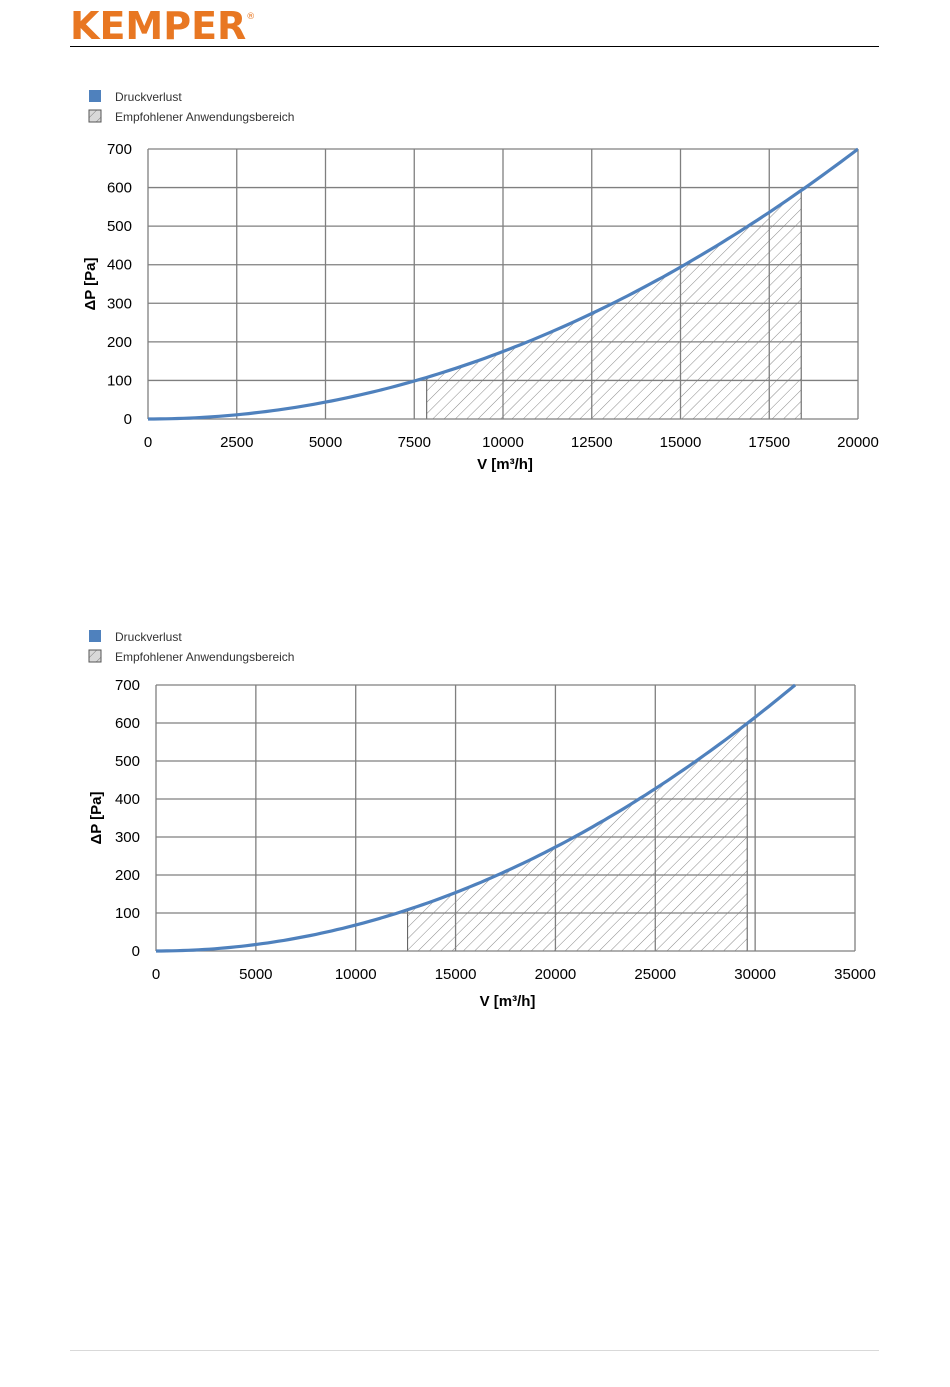 The width and height of the screenshot is (950, 1387). Describe the element at coordinates (414, 442) in the screenshot. I see `x-tick-label: 7500` at that location.